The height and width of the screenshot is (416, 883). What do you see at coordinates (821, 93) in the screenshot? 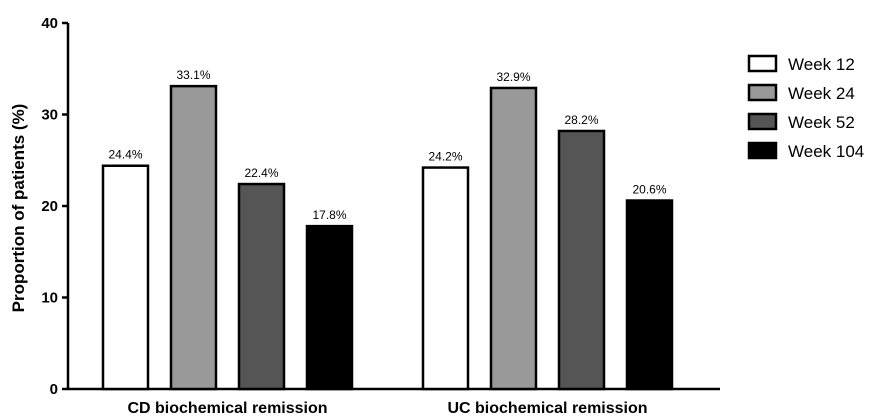
I see `legend-label: Week 24` at bounding box center [821, 93].